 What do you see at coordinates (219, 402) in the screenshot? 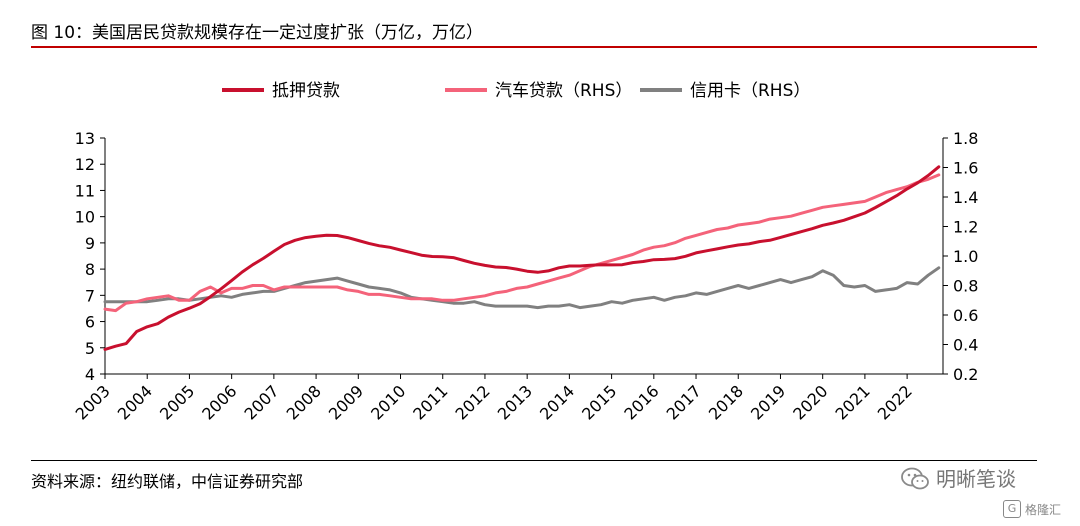
I see `x-tick-label: 2006` at bounding box center [219, 402].